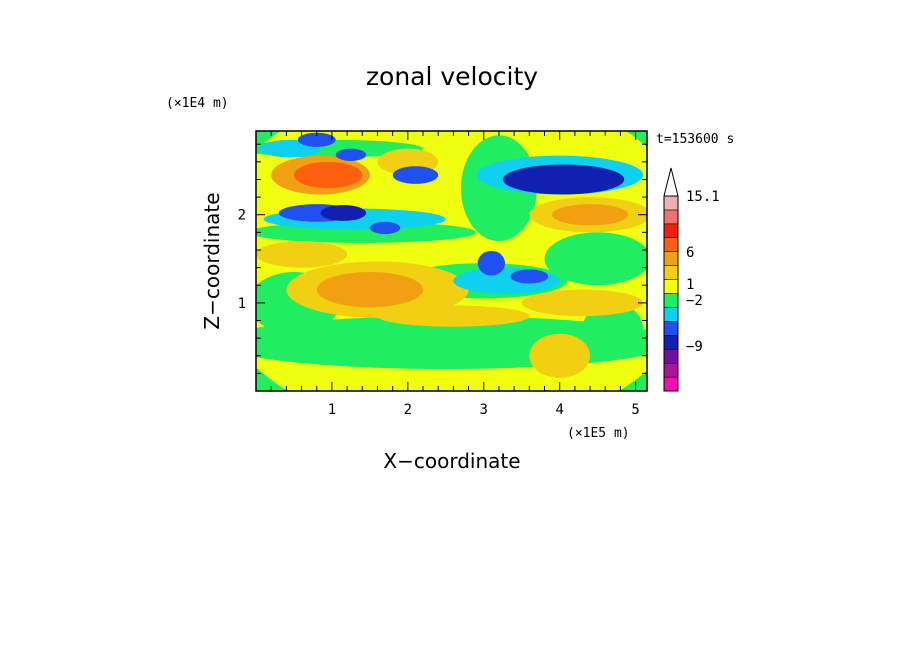 This screenshot has height=654, width=904. What do you see at coordinates (408, 410) in the screenshot?
I see `x-tick-label: 2` at bounding box center [408, 410].